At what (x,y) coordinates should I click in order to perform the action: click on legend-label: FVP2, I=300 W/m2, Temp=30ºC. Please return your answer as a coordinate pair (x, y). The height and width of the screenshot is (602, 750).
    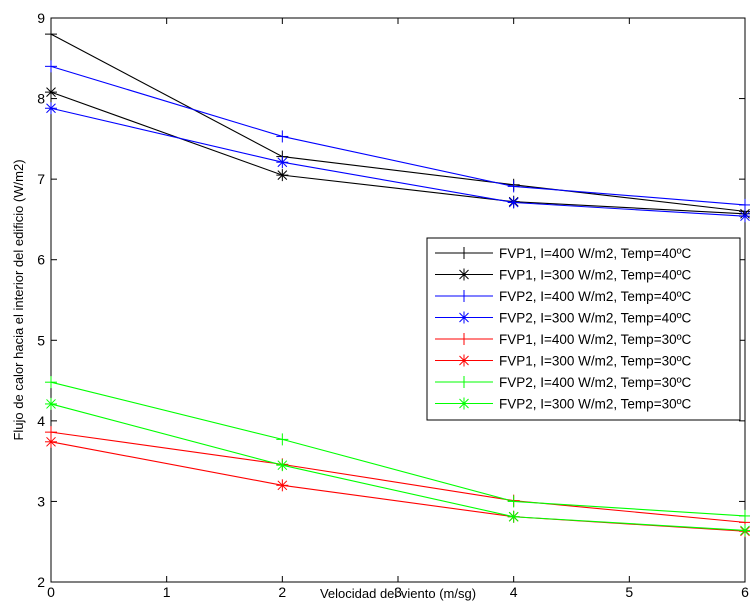
    Looking at the image, I should click on (595, 404).